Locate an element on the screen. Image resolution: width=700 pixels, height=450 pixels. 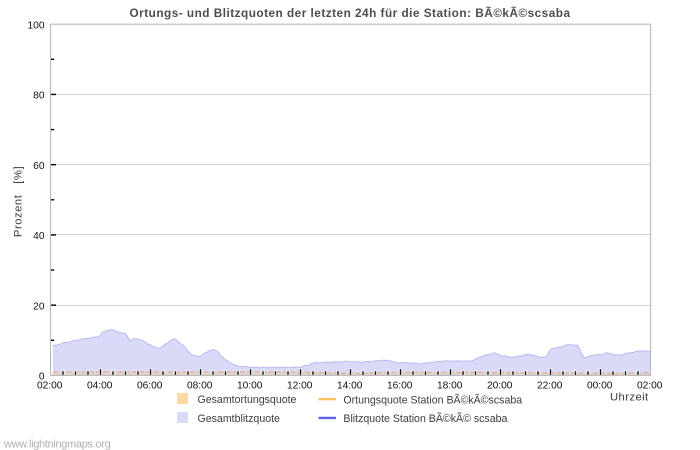
svg-text: 80 is located at coordinates (39, 96).